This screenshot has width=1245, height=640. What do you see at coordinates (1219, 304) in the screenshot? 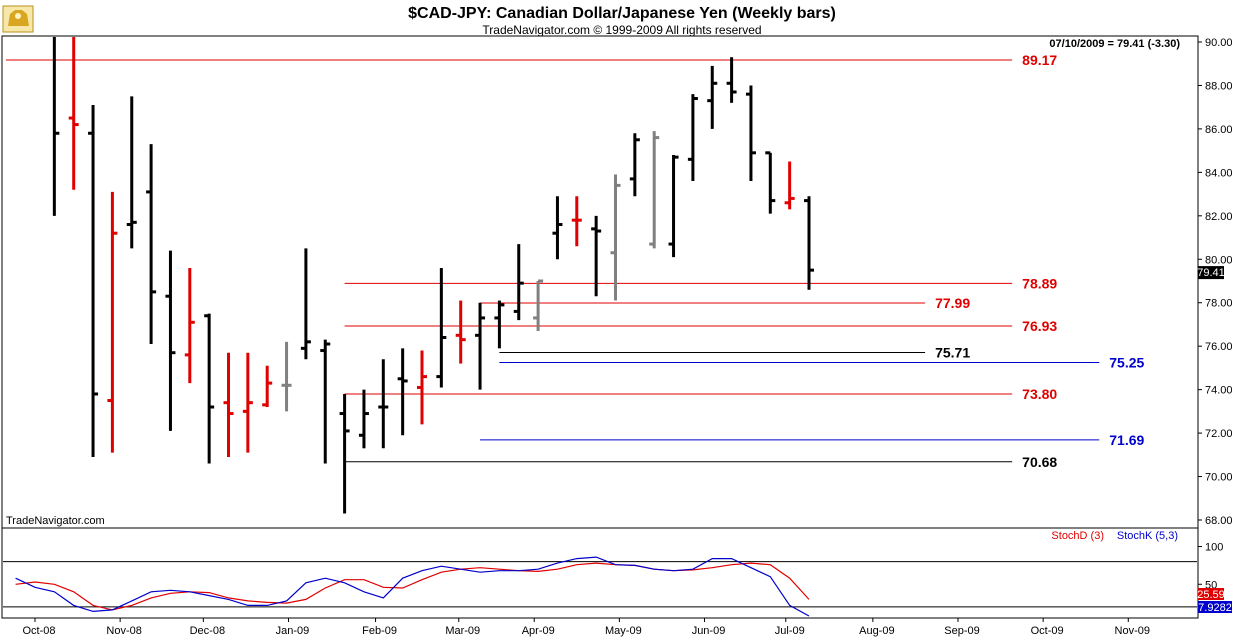
I see `y-tick-label: 78.00` at bounding box center [1219, 304].